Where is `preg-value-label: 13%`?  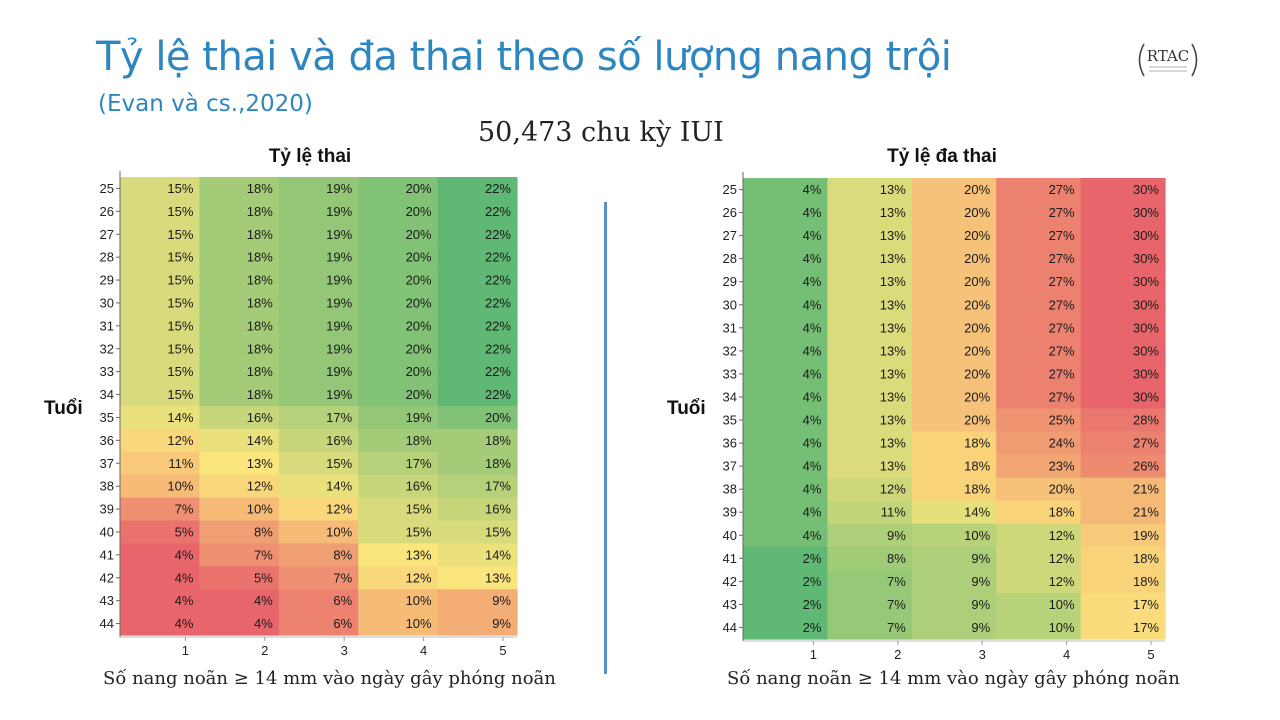 preg-value-label: 13% is located at coordinates (419, 554).